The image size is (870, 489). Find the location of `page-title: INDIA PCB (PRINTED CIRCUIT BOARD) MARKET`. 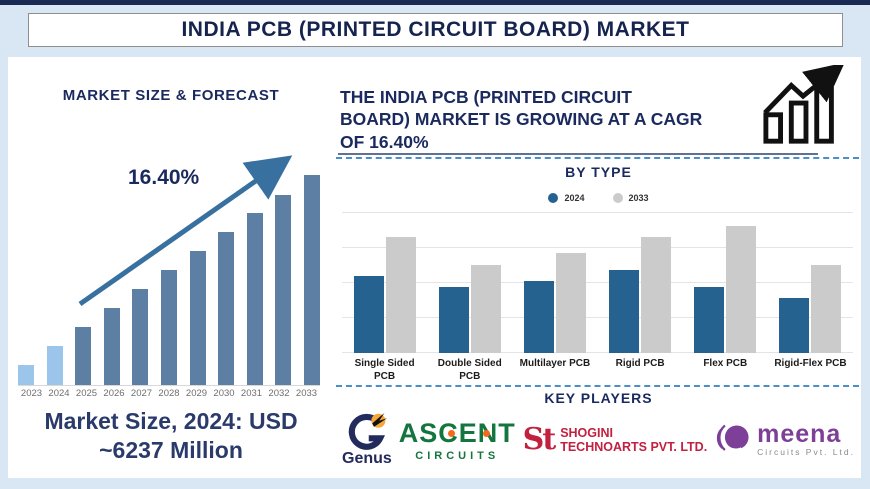

page-title: INDIA PCB (PRINTED CIRCUIT BOARD) MARKET is located at coordinates (435, 29).